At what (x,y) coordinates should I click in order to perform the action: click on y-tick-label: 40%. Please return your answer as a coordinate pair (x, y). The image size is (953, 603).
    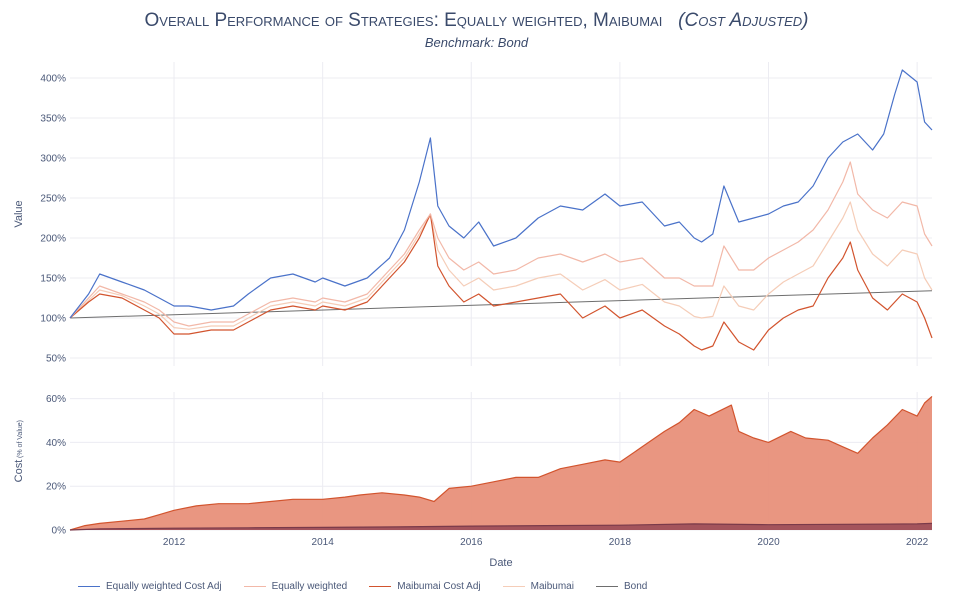
    Looking at the image, I should click on (56, 443).